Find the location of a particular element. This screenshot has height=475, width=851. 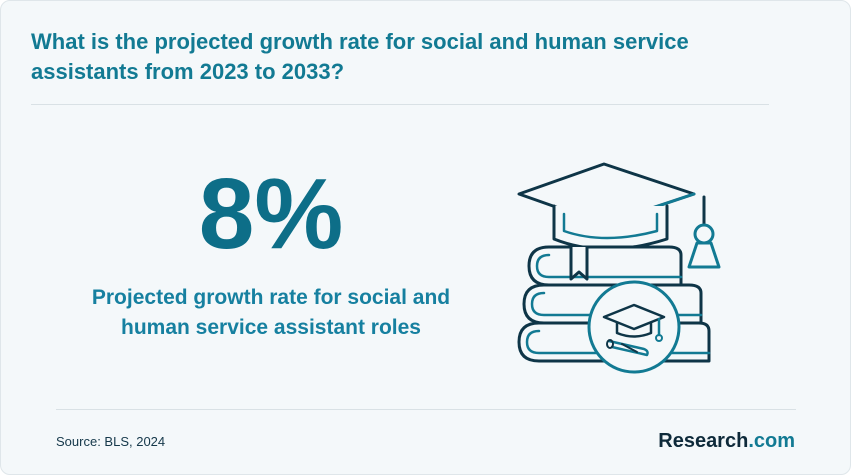

brand-name: Research is located at coordinates (703, 441).